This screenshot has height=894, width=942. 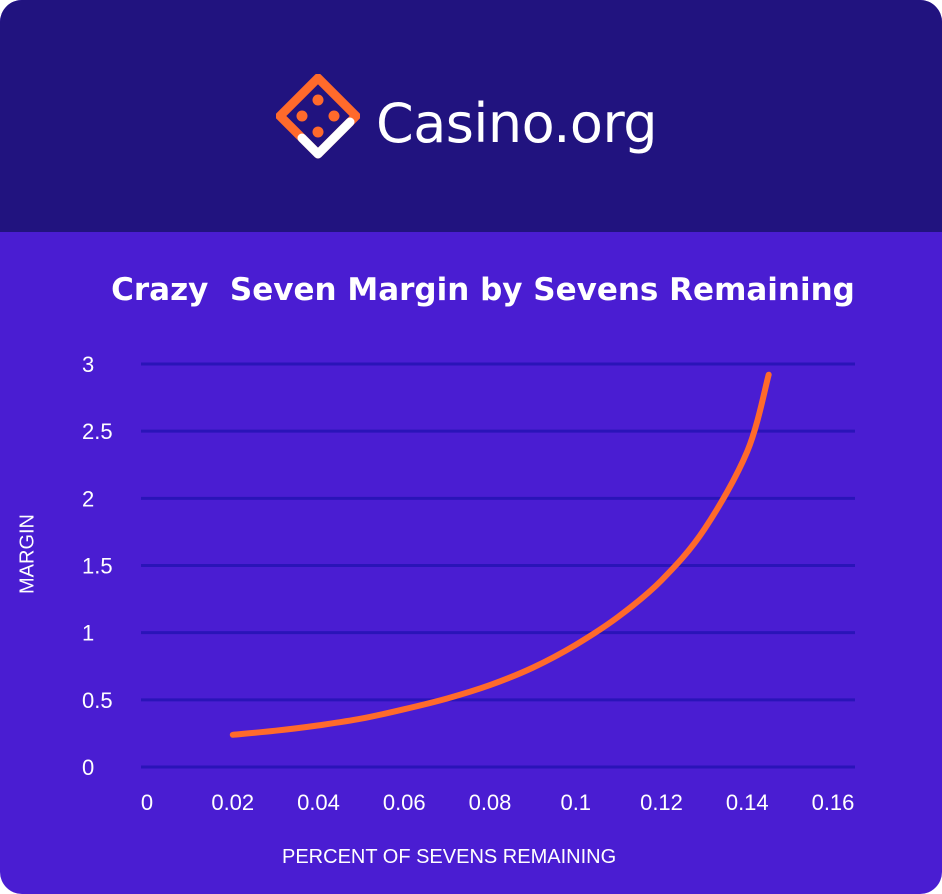 What do you see at coordinates (318, 116) in the screenshot?
I see `dice-diamond-icon` at bounding box center [318, 116].